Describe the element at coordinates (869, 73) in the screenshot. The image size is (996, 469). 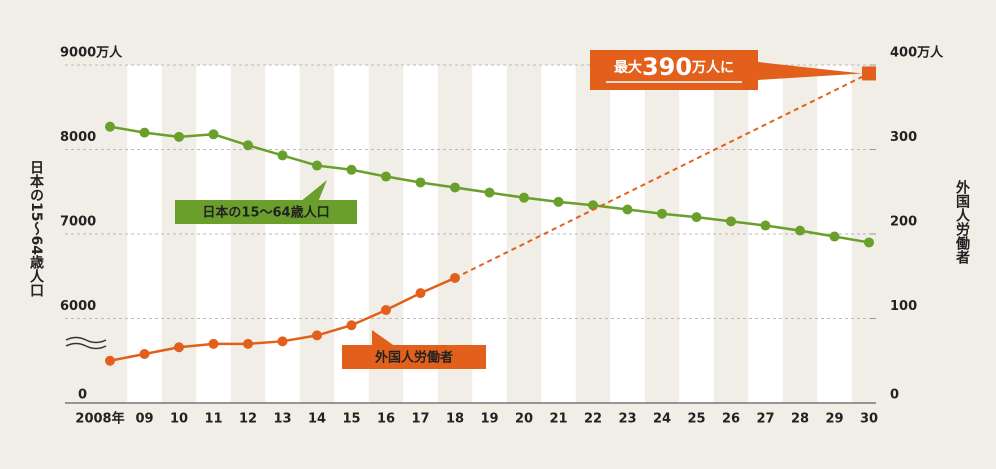
I see `end-point` at that location.